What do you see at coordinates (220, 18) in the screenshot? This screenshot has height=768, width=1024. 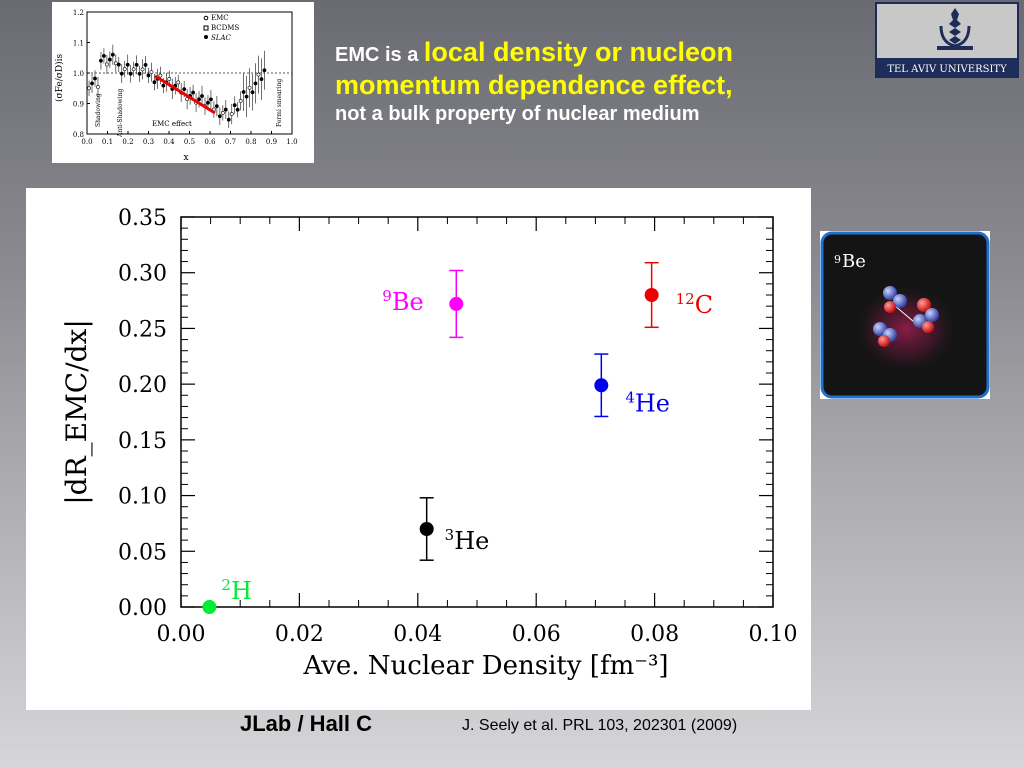 I see `inset-legend-emc: EMC` at bounding box center [220, 18].